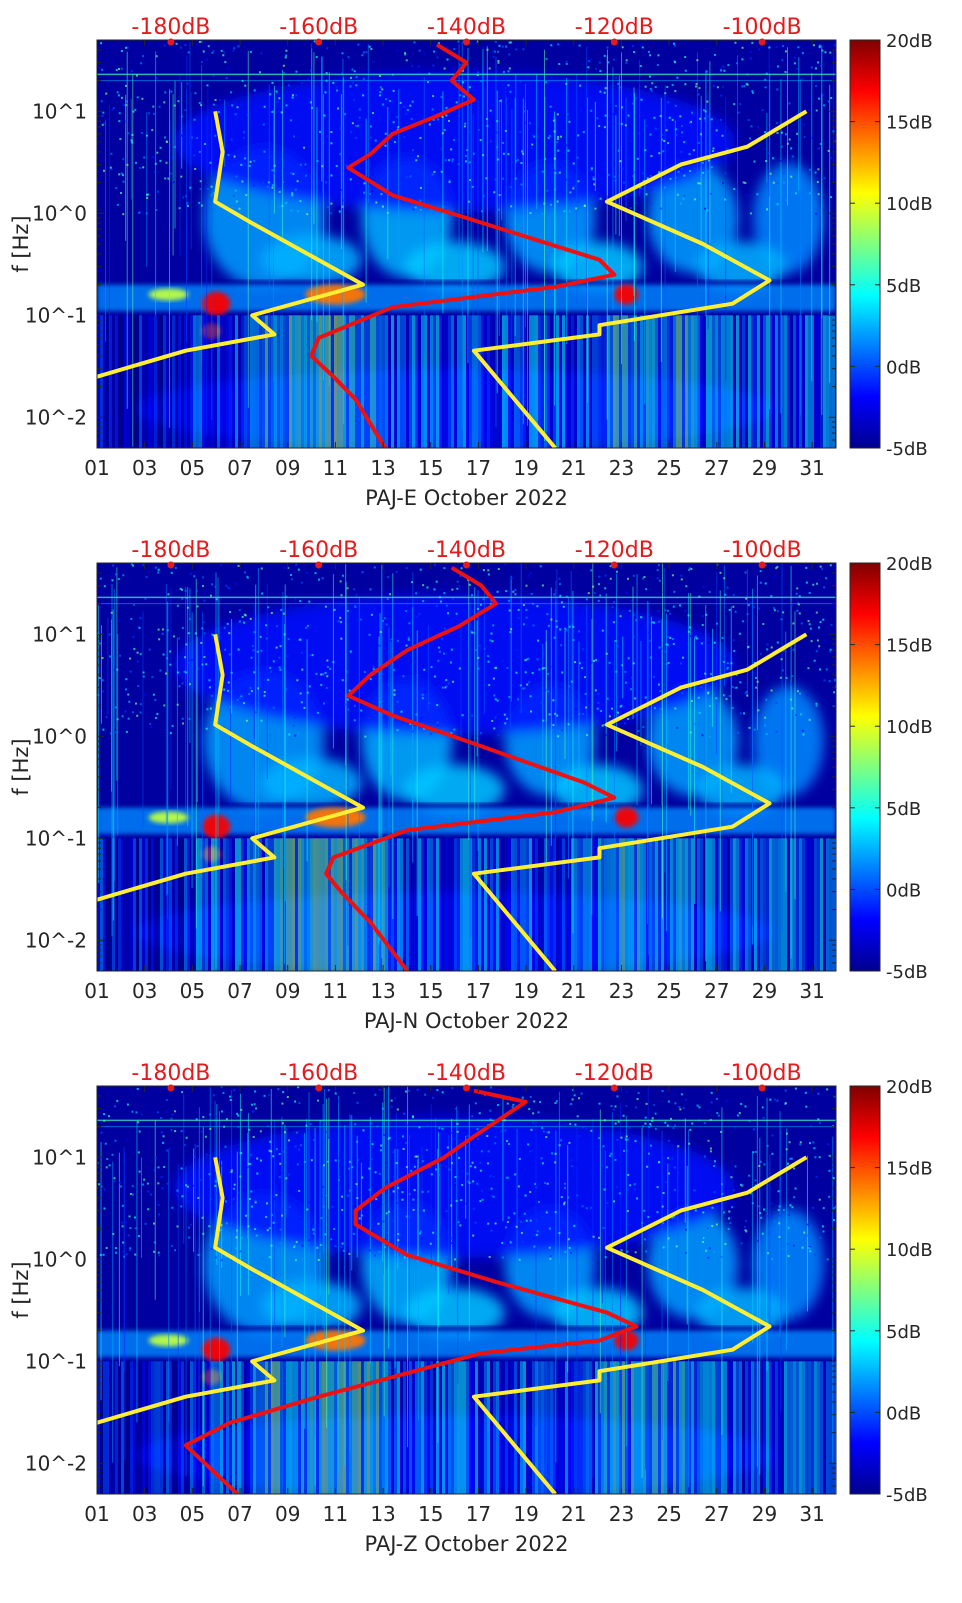  What do you see at coordinates (909, 41) in the screenshot?
I see `colorbar-tick-label: 20dB` at bounding box center [909, 41].